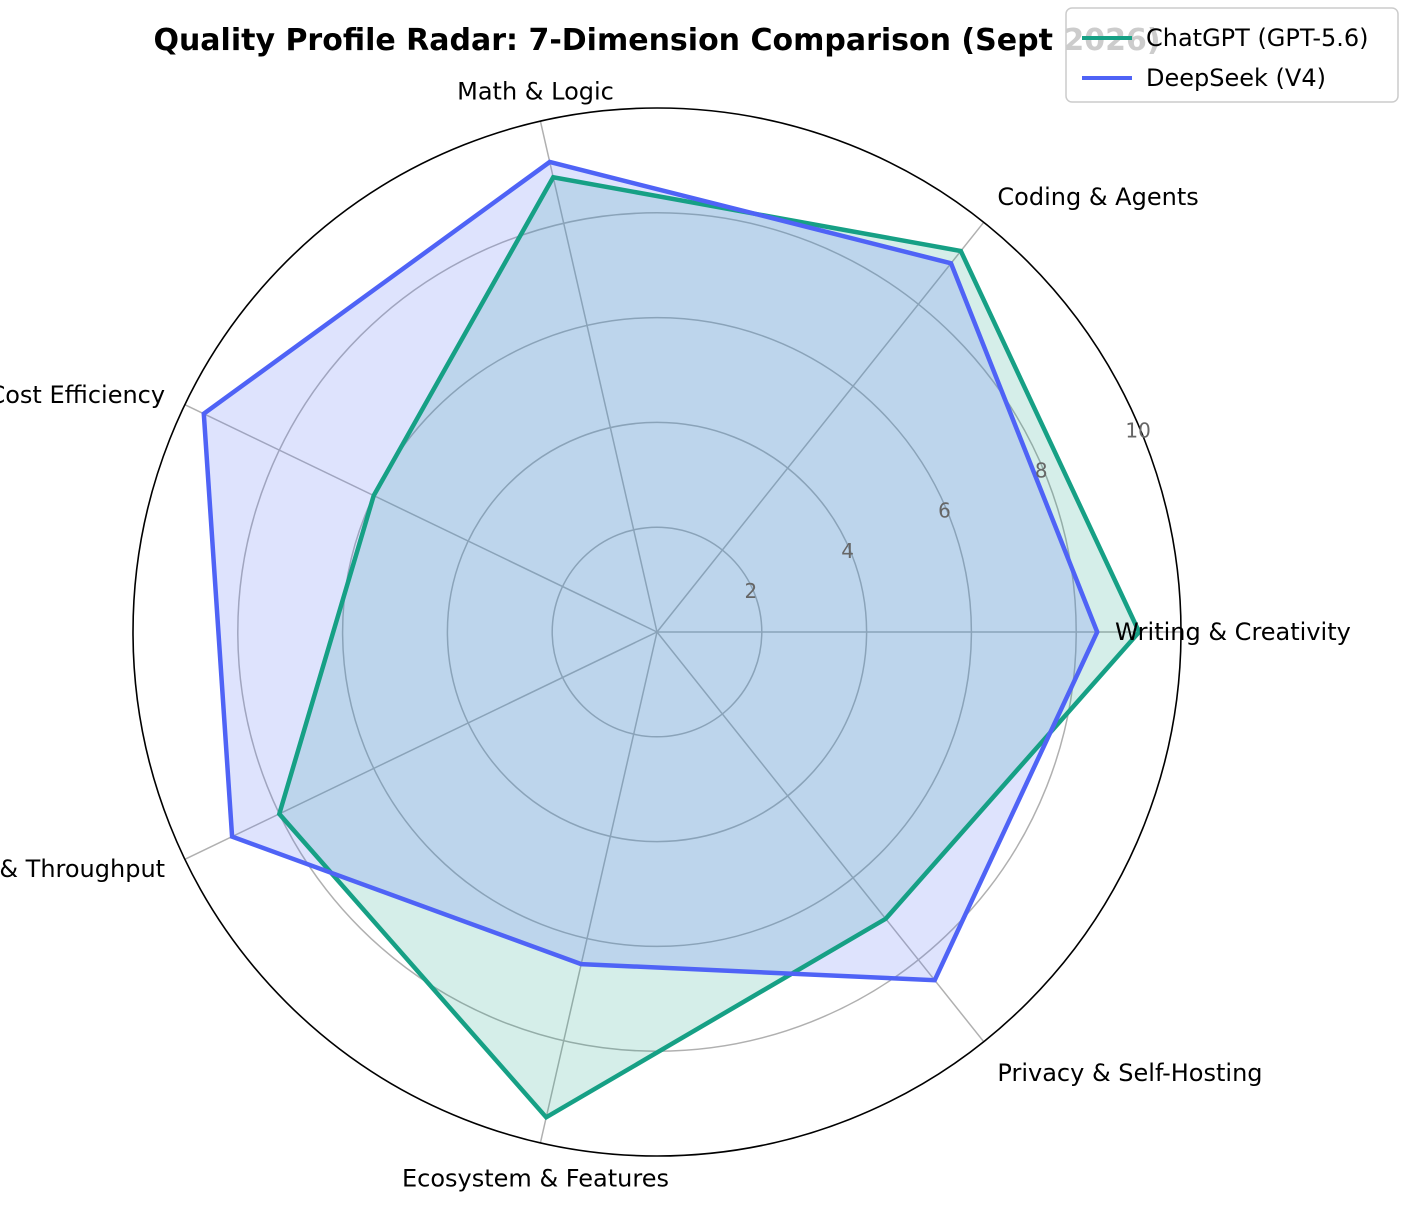 The width and height of the screenshot is (1418, 1210). I want to click on axis-label: Math & Logic, so click(535, 92).